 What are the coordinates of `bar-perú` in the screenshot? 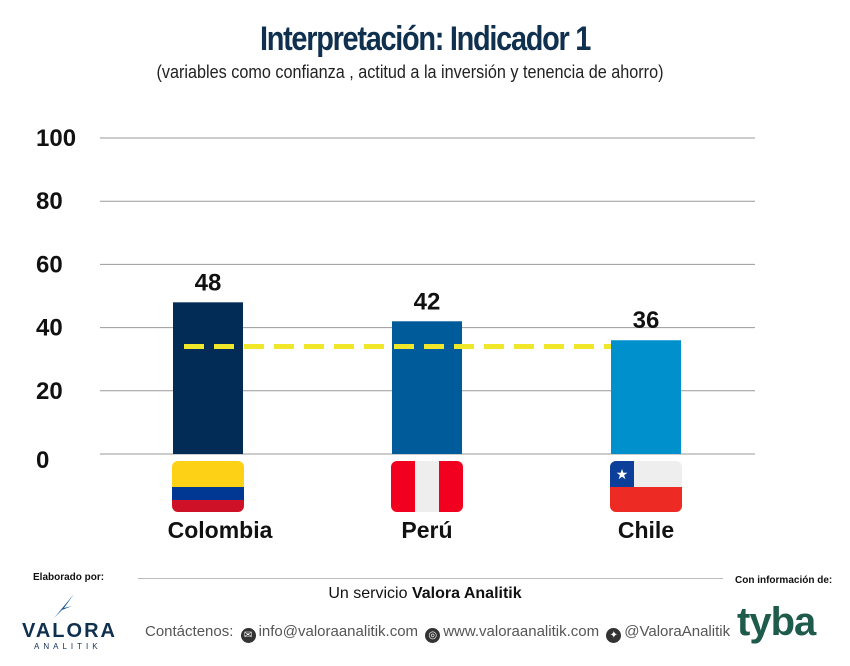 It's located at (427, 387).